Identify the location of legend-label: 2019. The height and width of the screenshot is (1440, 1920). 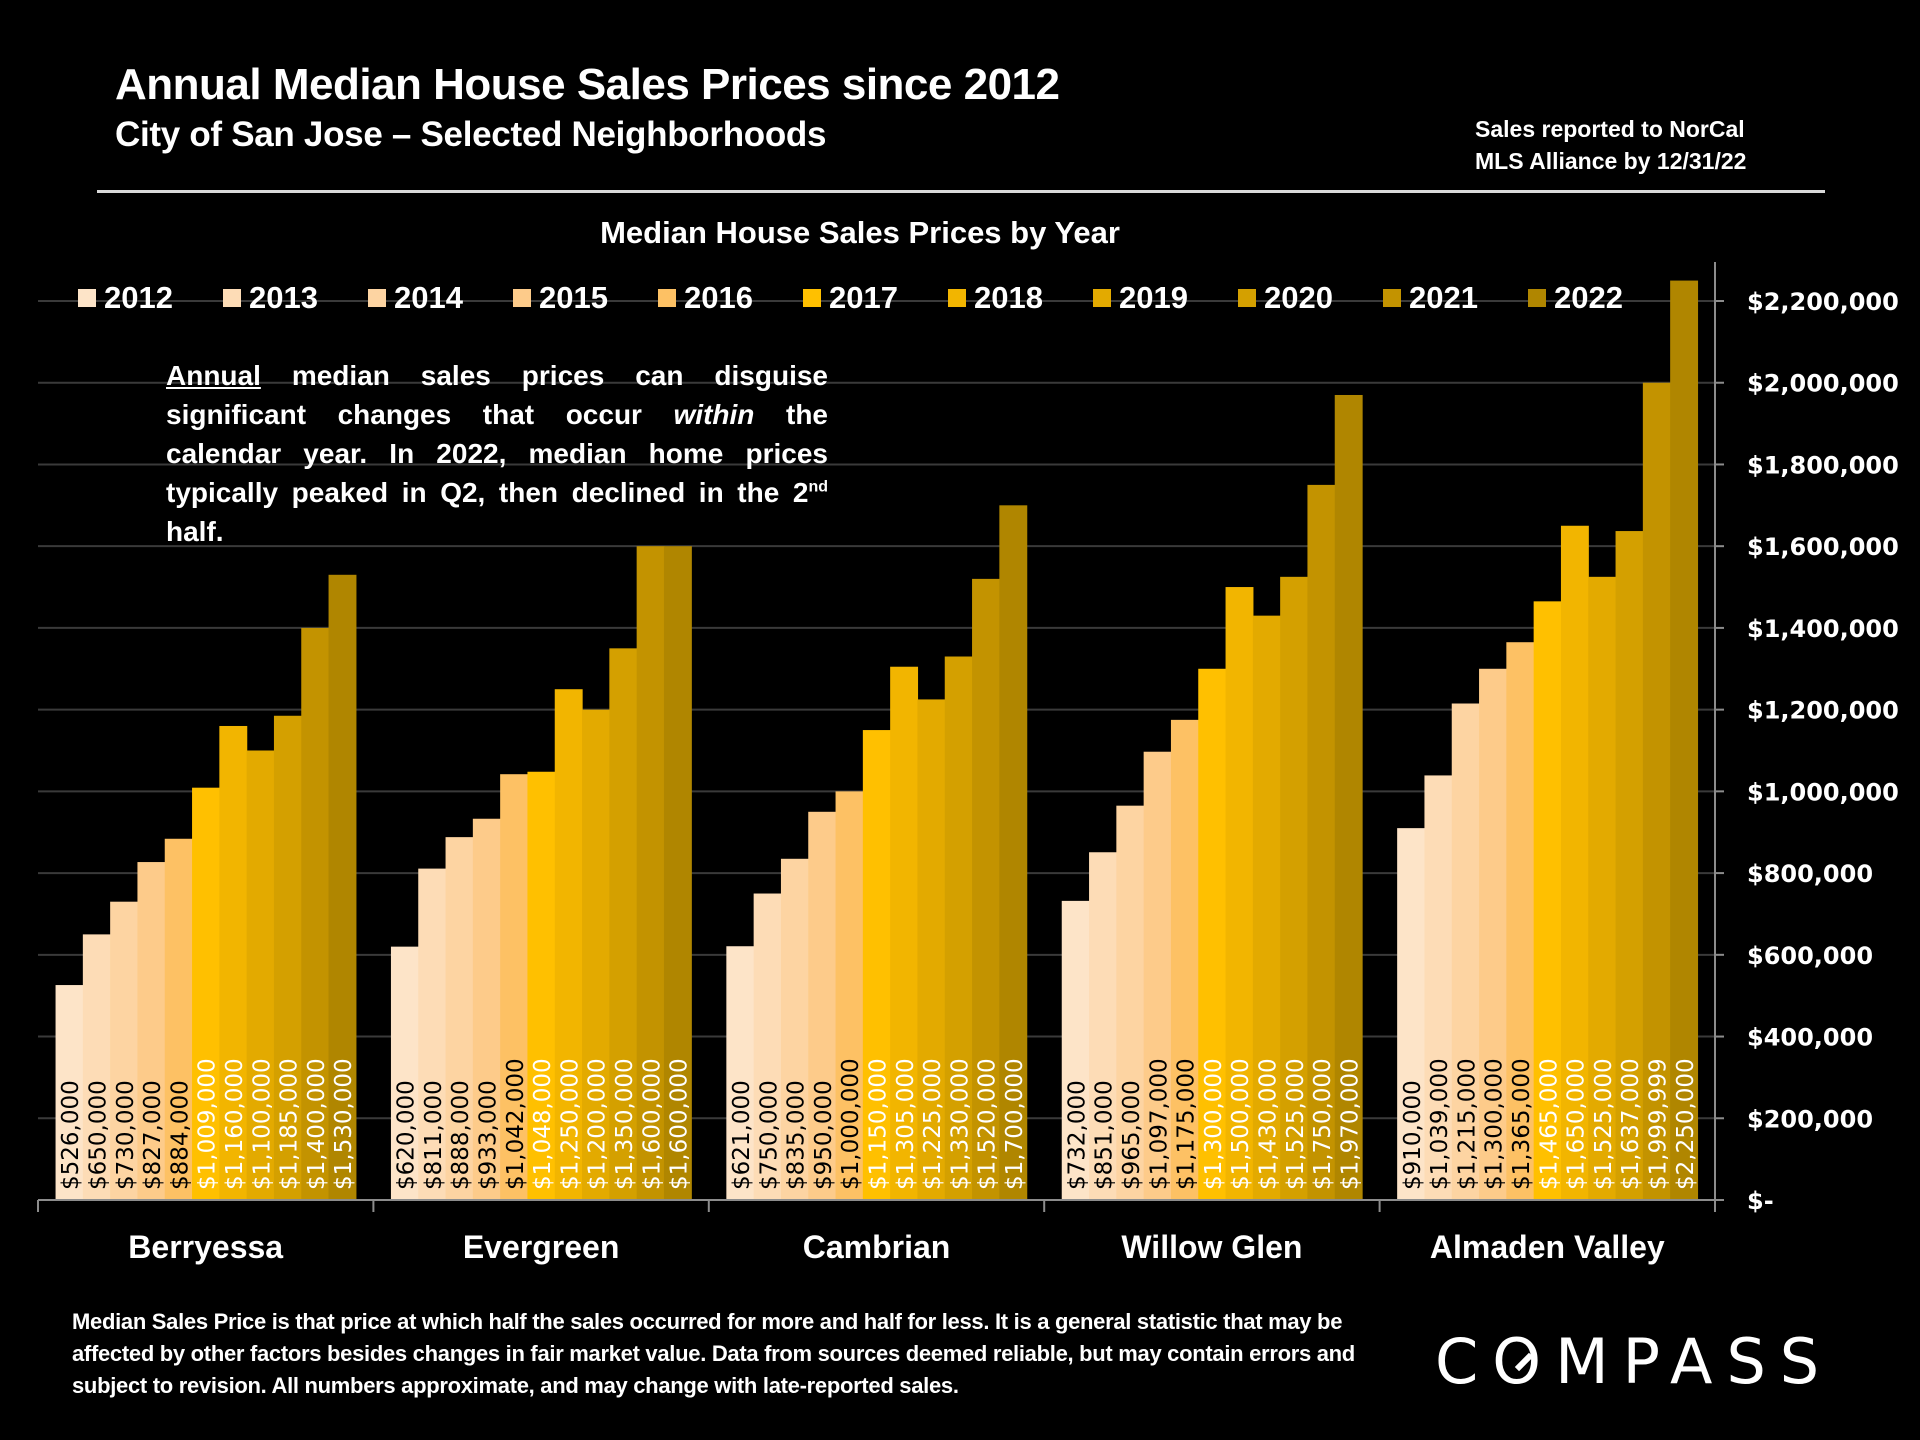
(1153, 297).